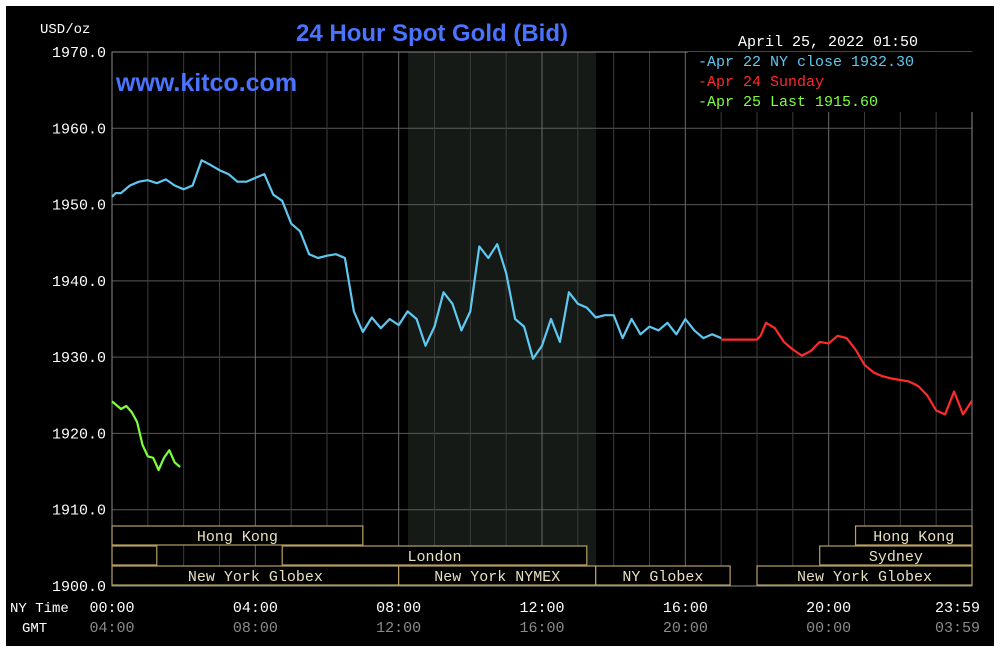  What do you see at coordinates (79, 282) in the screenshot?
I see `y-tick-label: 1940.0` at bounding box center [79, 282].